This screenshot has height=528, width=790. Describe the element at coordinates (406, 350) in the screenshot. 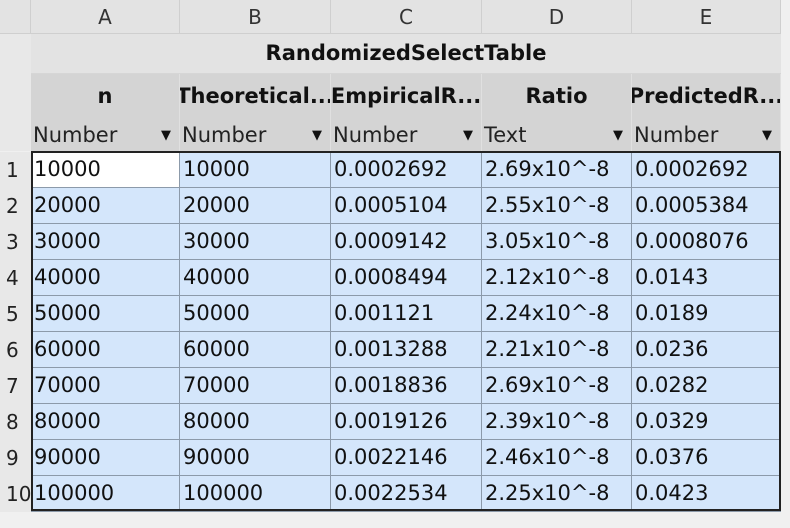

I see `cell-c6: 0.0013288` at that location.